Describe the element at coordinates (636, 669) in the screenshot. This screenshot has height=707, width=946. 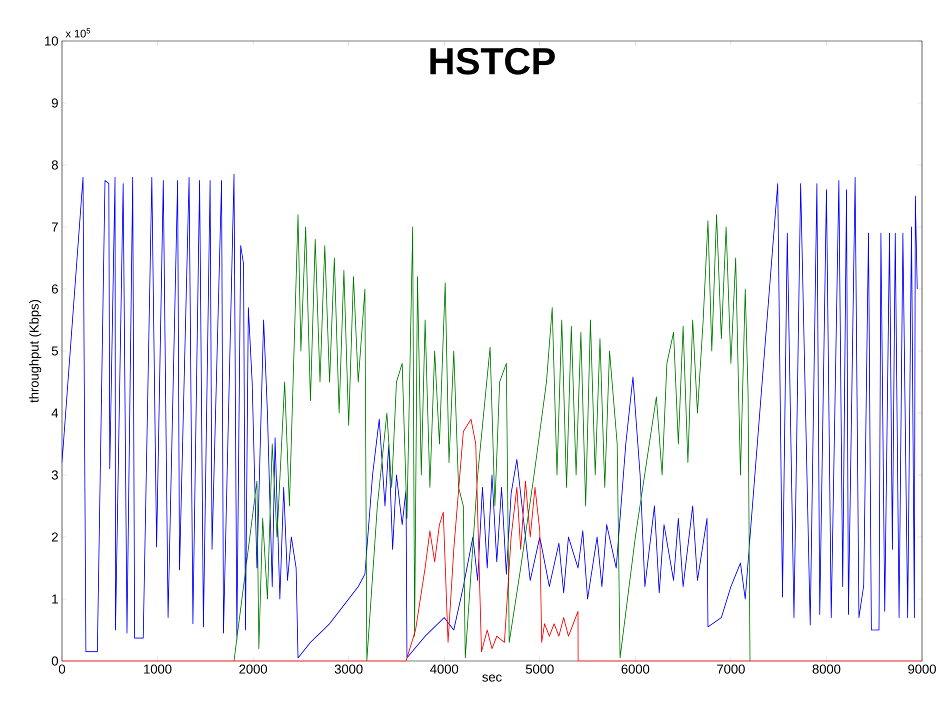
I see `x-tick-label: 6000` at that location.